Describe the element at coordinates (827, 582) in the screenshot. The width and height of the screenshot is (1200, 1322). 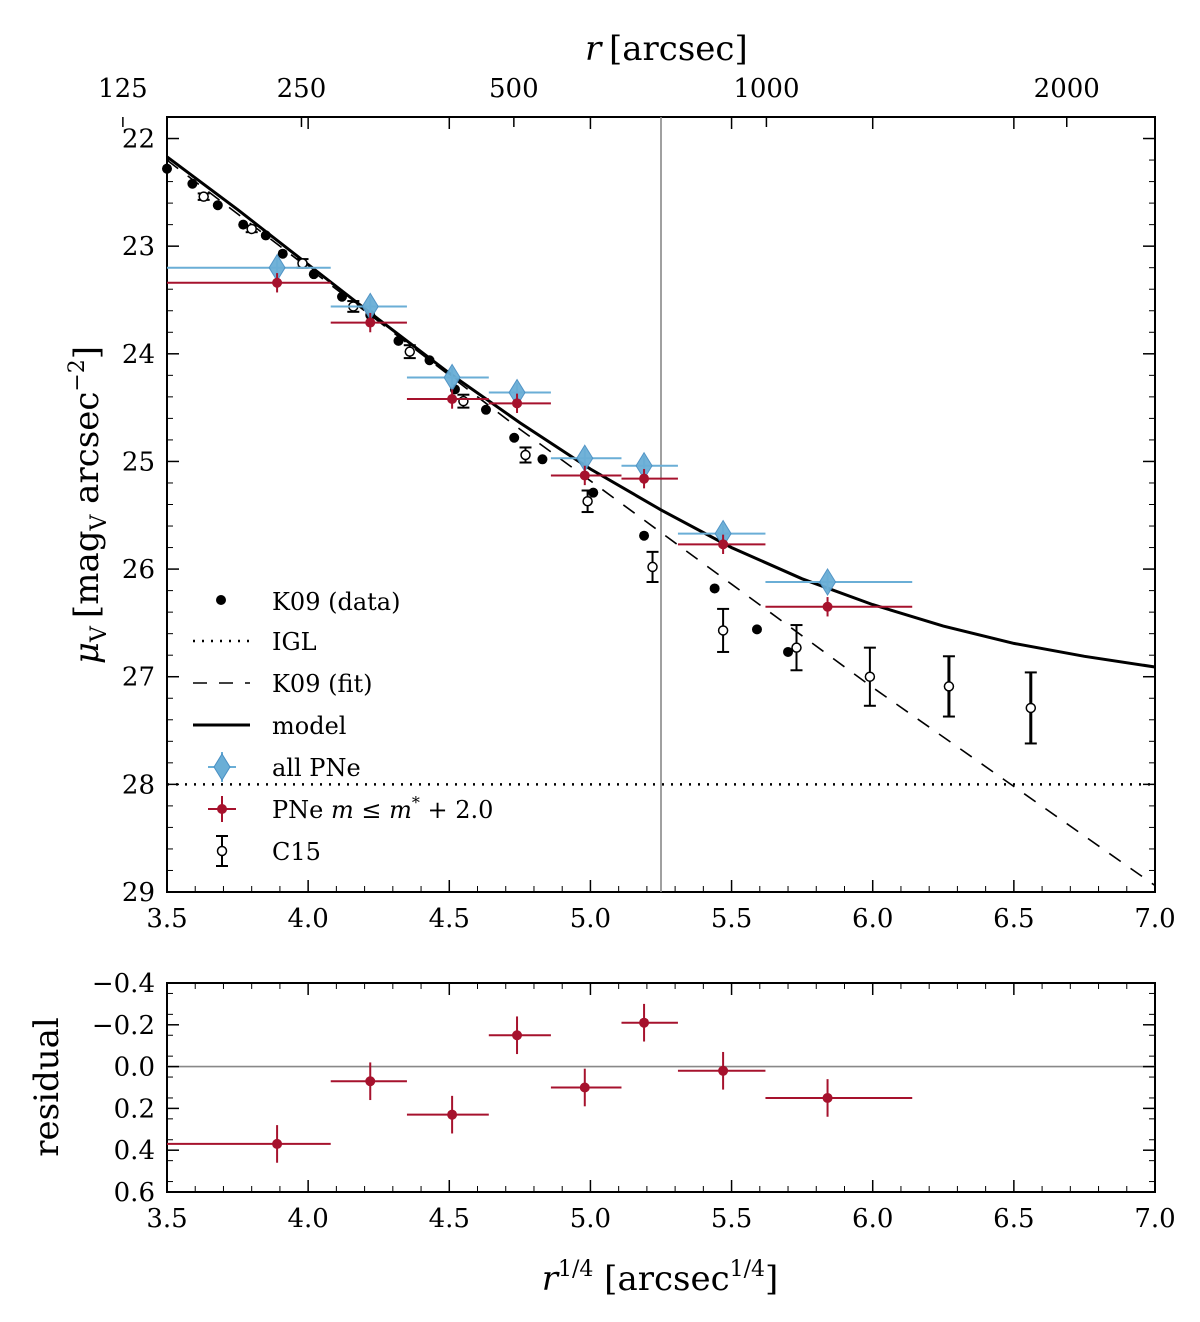
I see `all-pne-point` at that location.